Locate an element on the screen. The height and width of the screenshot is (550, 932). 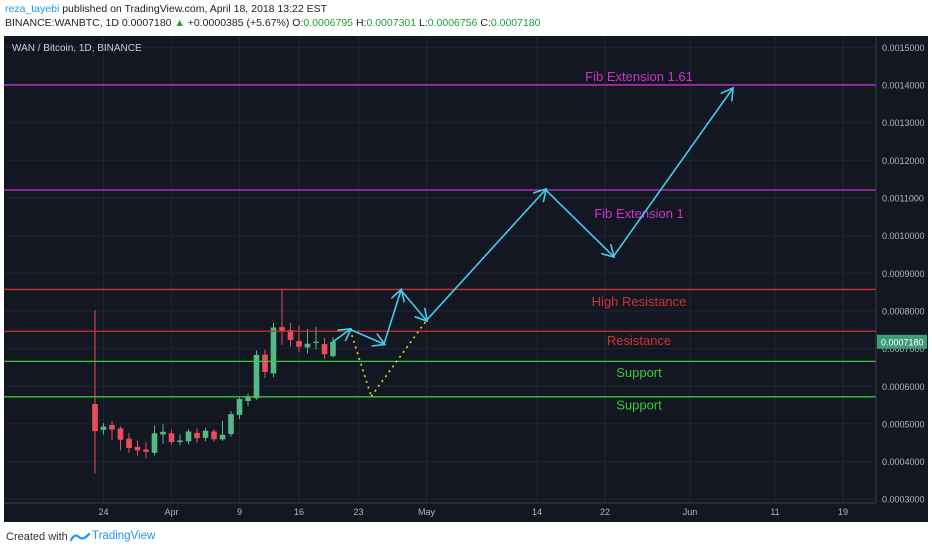
x-tick-label: 19 is located at coordinates (843, 512).